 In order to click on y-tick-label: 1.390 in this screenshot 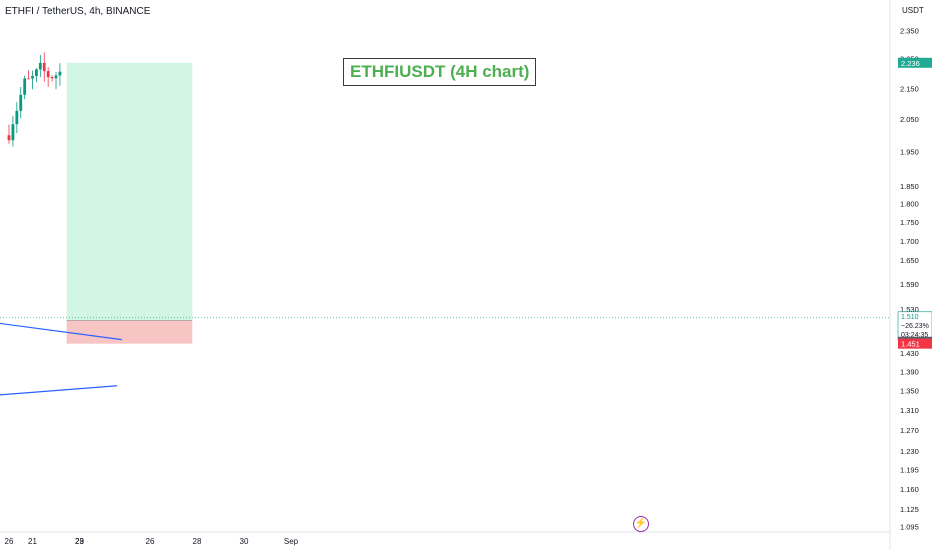, I will do `click(909, 372)`.